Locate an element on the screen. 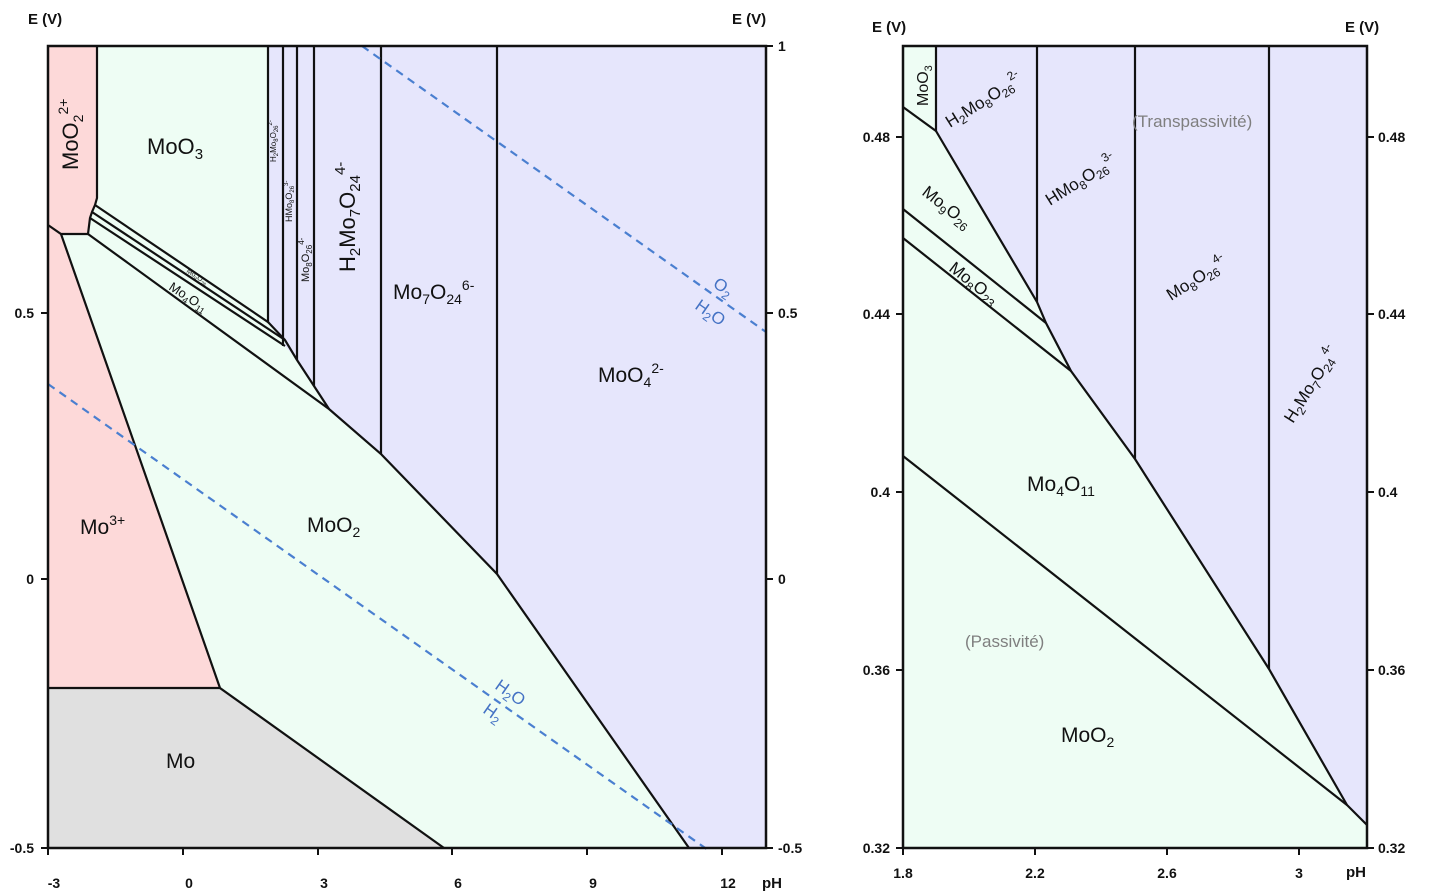 Image resolution: width=1429 pixels, height=895 pixels. y-tick-label: 0 is located at coordinates (30, 579).